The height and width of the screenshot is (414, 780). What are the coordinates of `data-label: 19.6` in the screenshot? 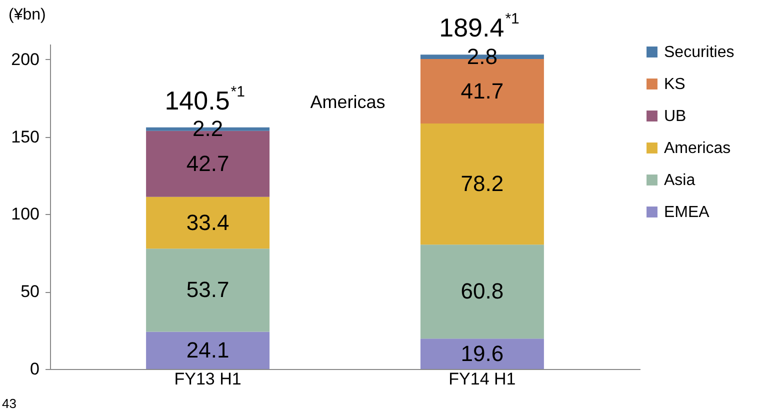 It's located at (482, 353).